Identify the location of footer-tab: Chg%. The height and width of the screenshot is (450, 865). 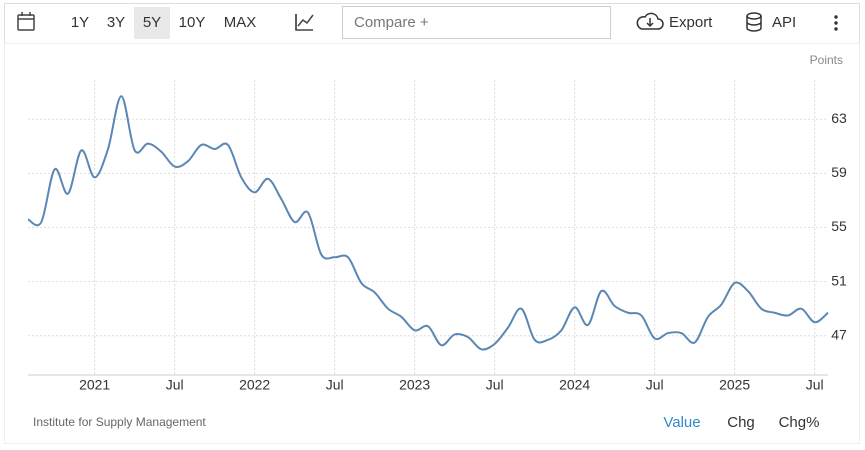
(799, 422).